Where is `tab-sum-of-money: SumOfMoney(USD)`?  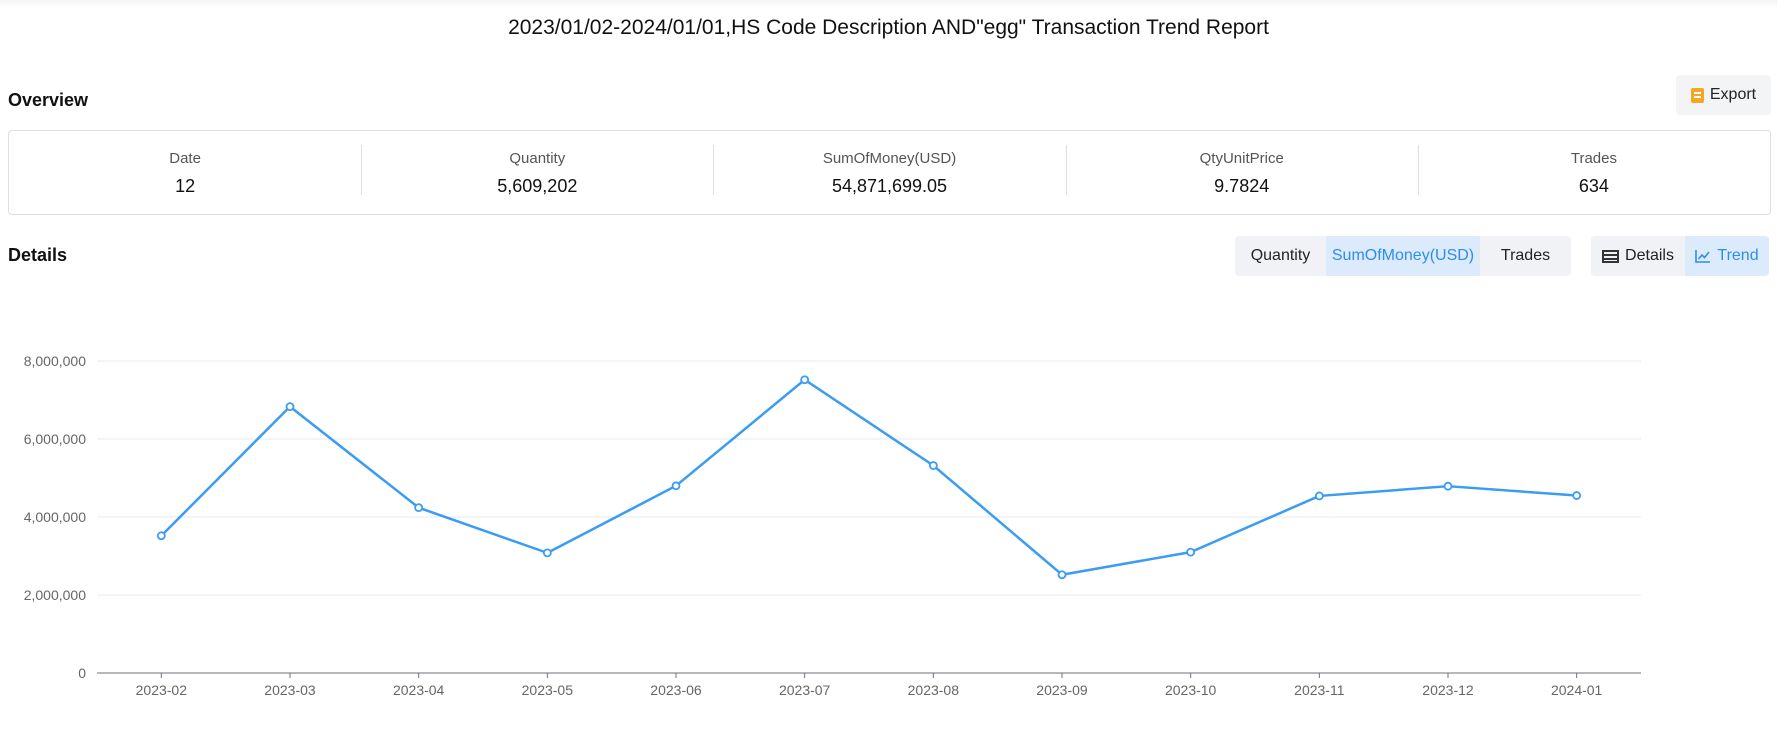
tab-sum-of-money: SumOfMoney(USD) is located at coordinates (1403, 256).